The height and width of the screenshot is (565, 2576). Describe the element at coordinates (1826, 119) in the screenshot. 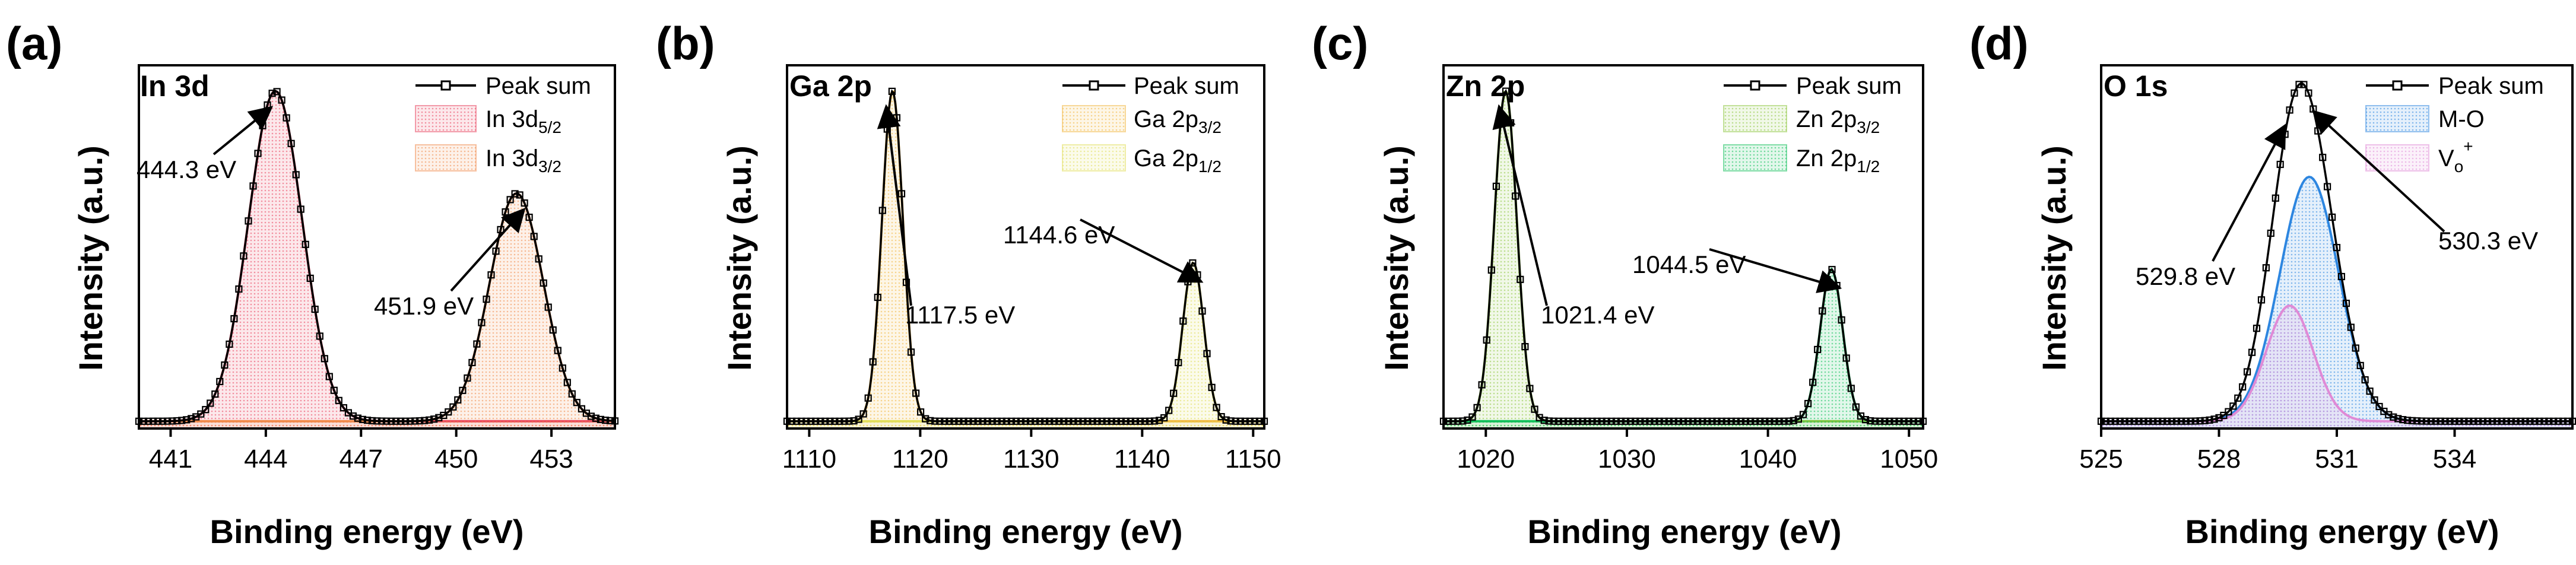

I see `legend-main-1: Zn 2p` at that location.